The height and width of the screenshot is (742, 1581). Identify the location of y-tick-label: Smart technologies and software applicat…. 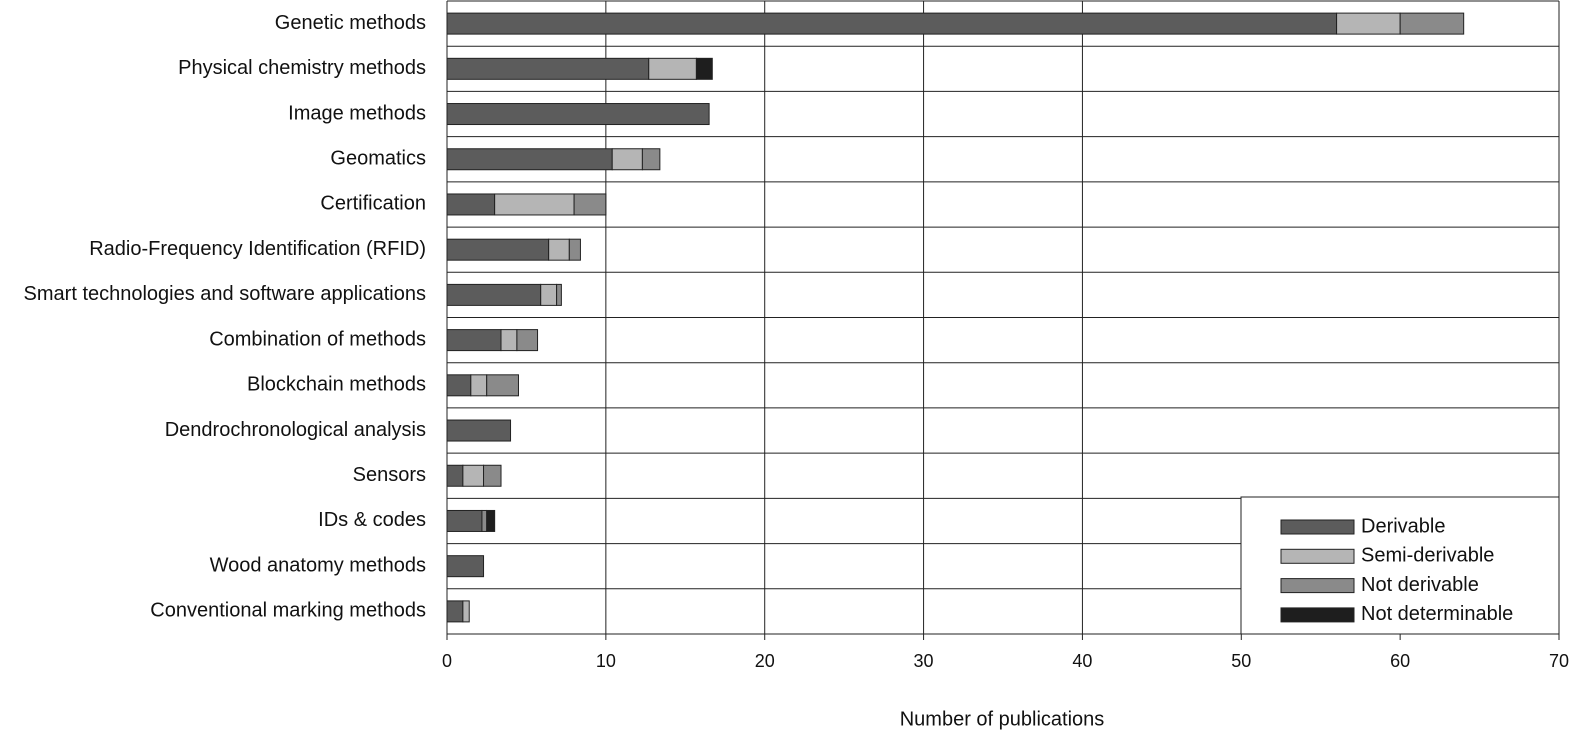
(225, 294).